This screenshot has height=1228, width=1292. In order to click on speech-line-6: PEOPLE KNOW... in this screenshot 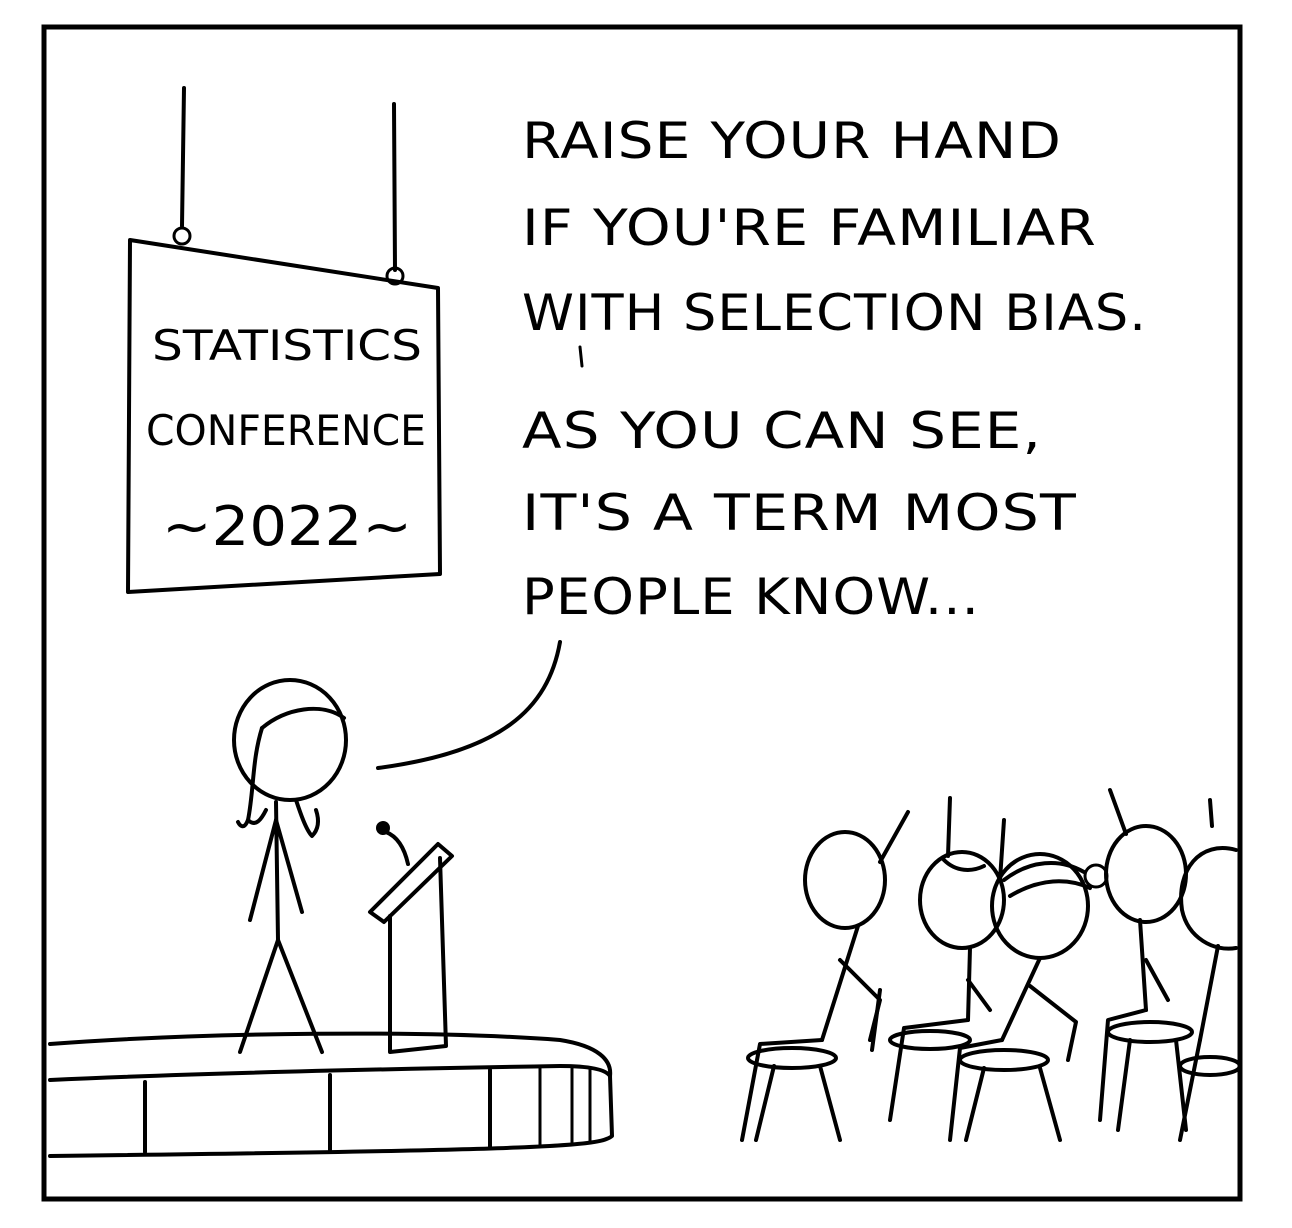, I will do `click(751, 597)`.